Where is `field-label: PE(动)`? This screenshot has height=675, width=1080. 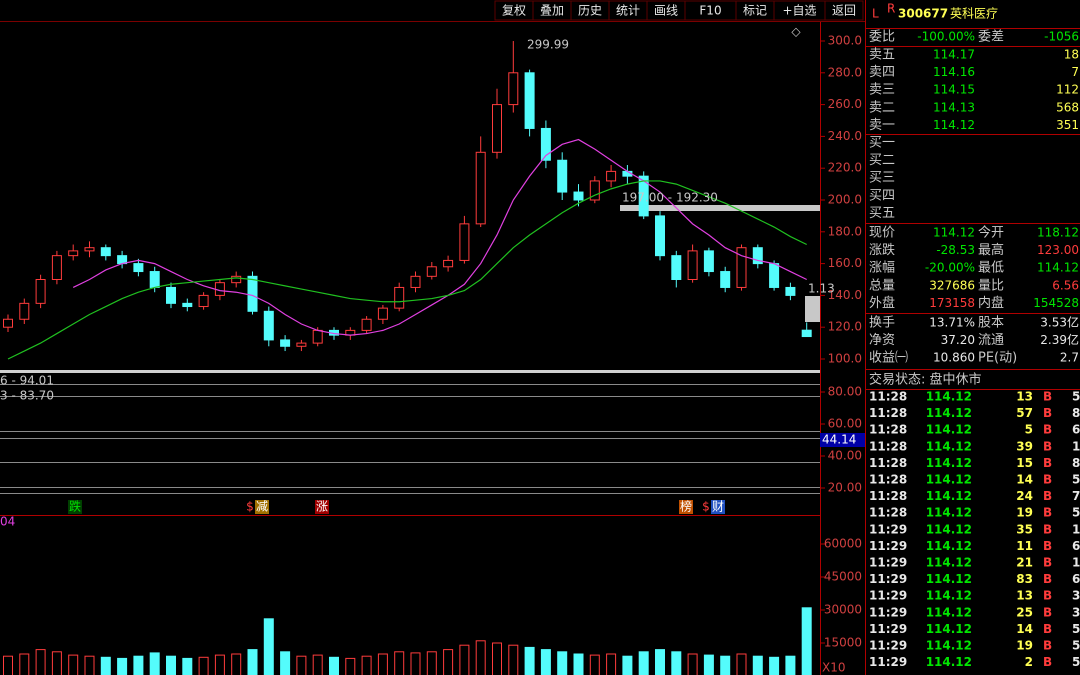
field-label: PE(动) is located at coordinates (997, 358).